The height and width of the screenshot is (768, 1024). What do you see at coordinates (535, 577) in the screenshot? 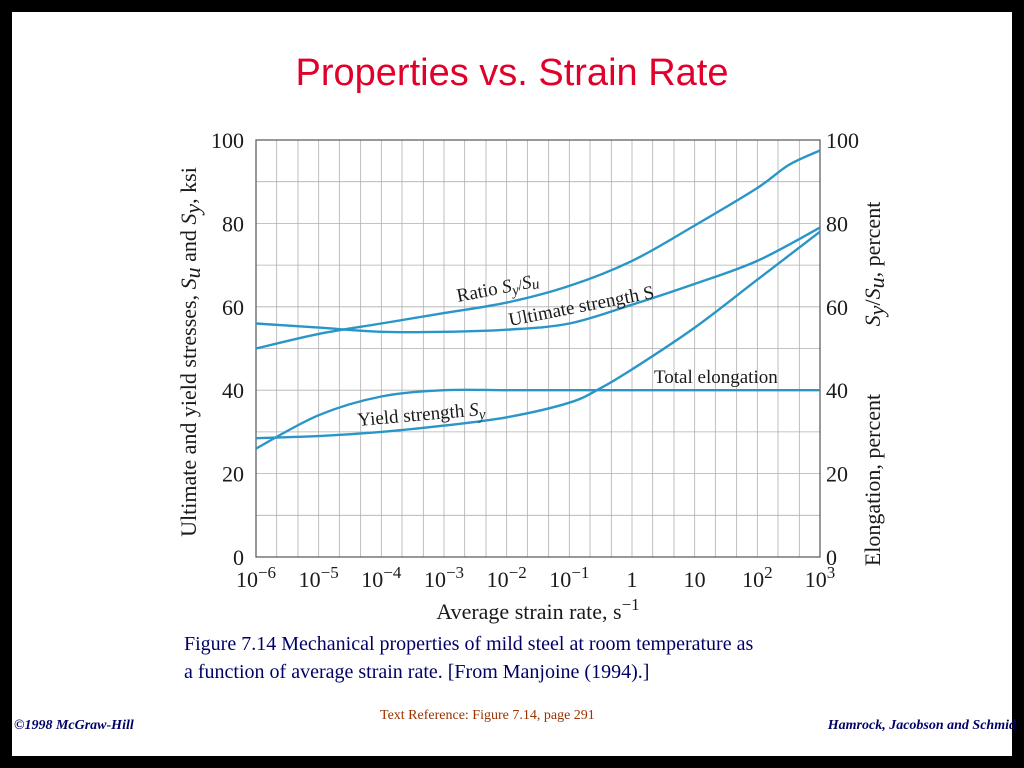
I see `x-tick-labels: 10⁻⁶ 10⁻⁵ 10⁻⁴ 10⁻³ 10⁻² 10⁻¹ 1 10 10² 10³` at bounding box center [535, 577].